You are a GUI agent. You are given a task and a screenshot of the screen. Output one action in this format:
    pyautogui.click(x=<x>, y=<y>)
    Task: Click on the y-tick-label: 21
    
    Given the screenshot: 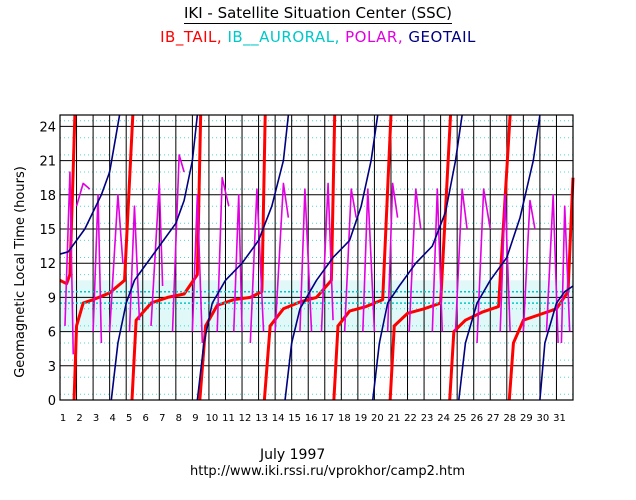 What is the action you would take?
    pyautogui.click(x=47, y=162)
    